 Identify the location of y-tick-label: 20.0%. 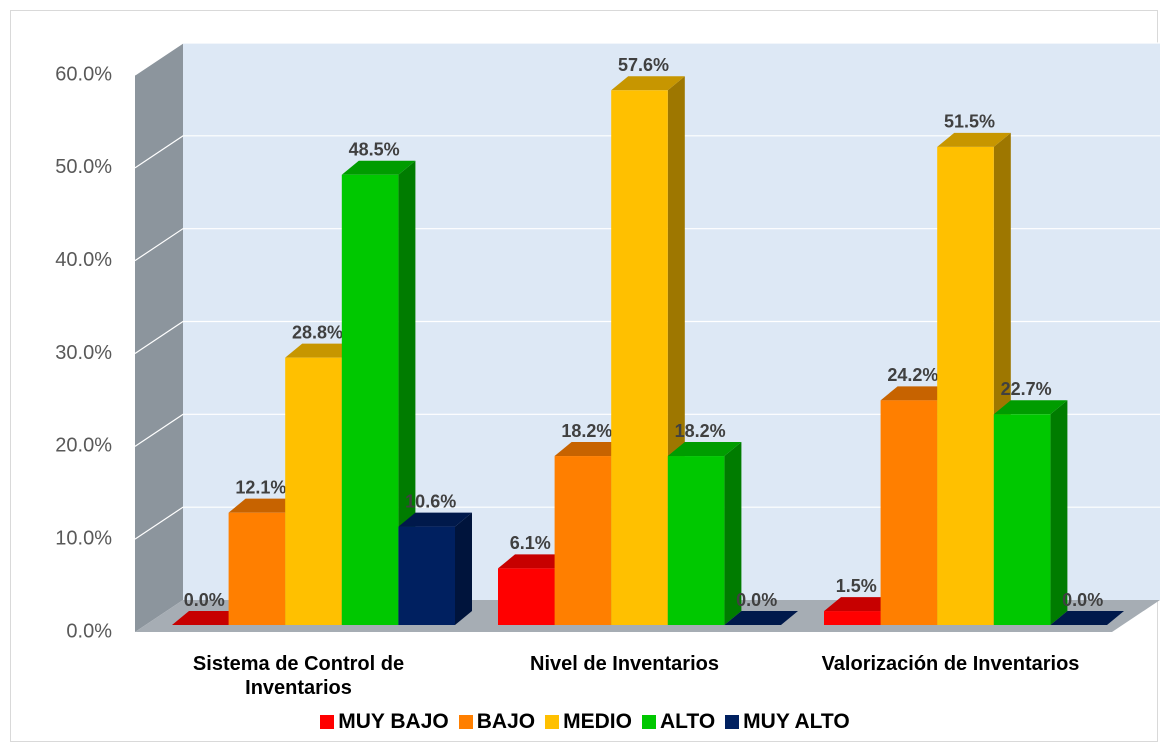
(83, 446).